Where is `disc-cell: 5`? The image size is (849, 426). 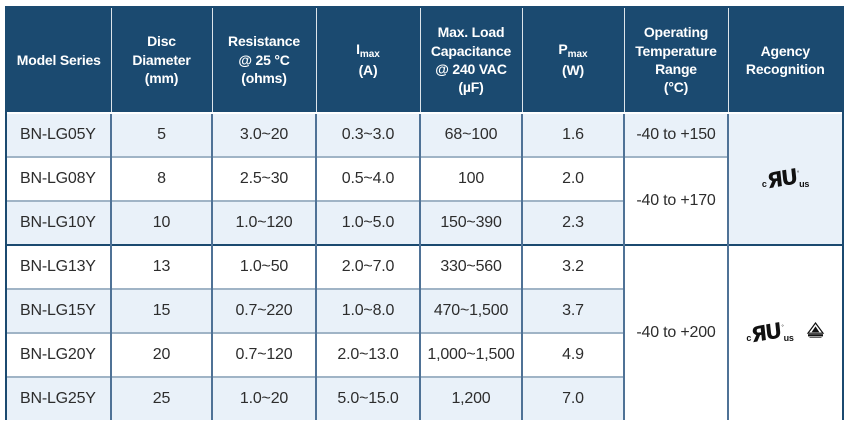
disc-cell: 5 is located at coordinates (161, 135).